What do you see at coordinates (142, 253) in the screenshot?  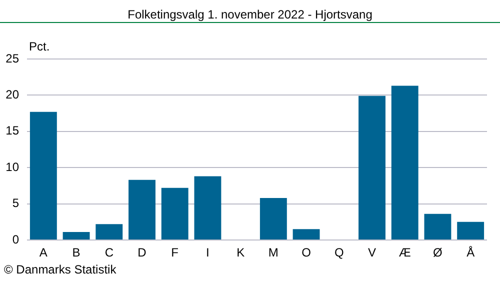 I see `x-tick-label: D` at bounding box center [142, 253].